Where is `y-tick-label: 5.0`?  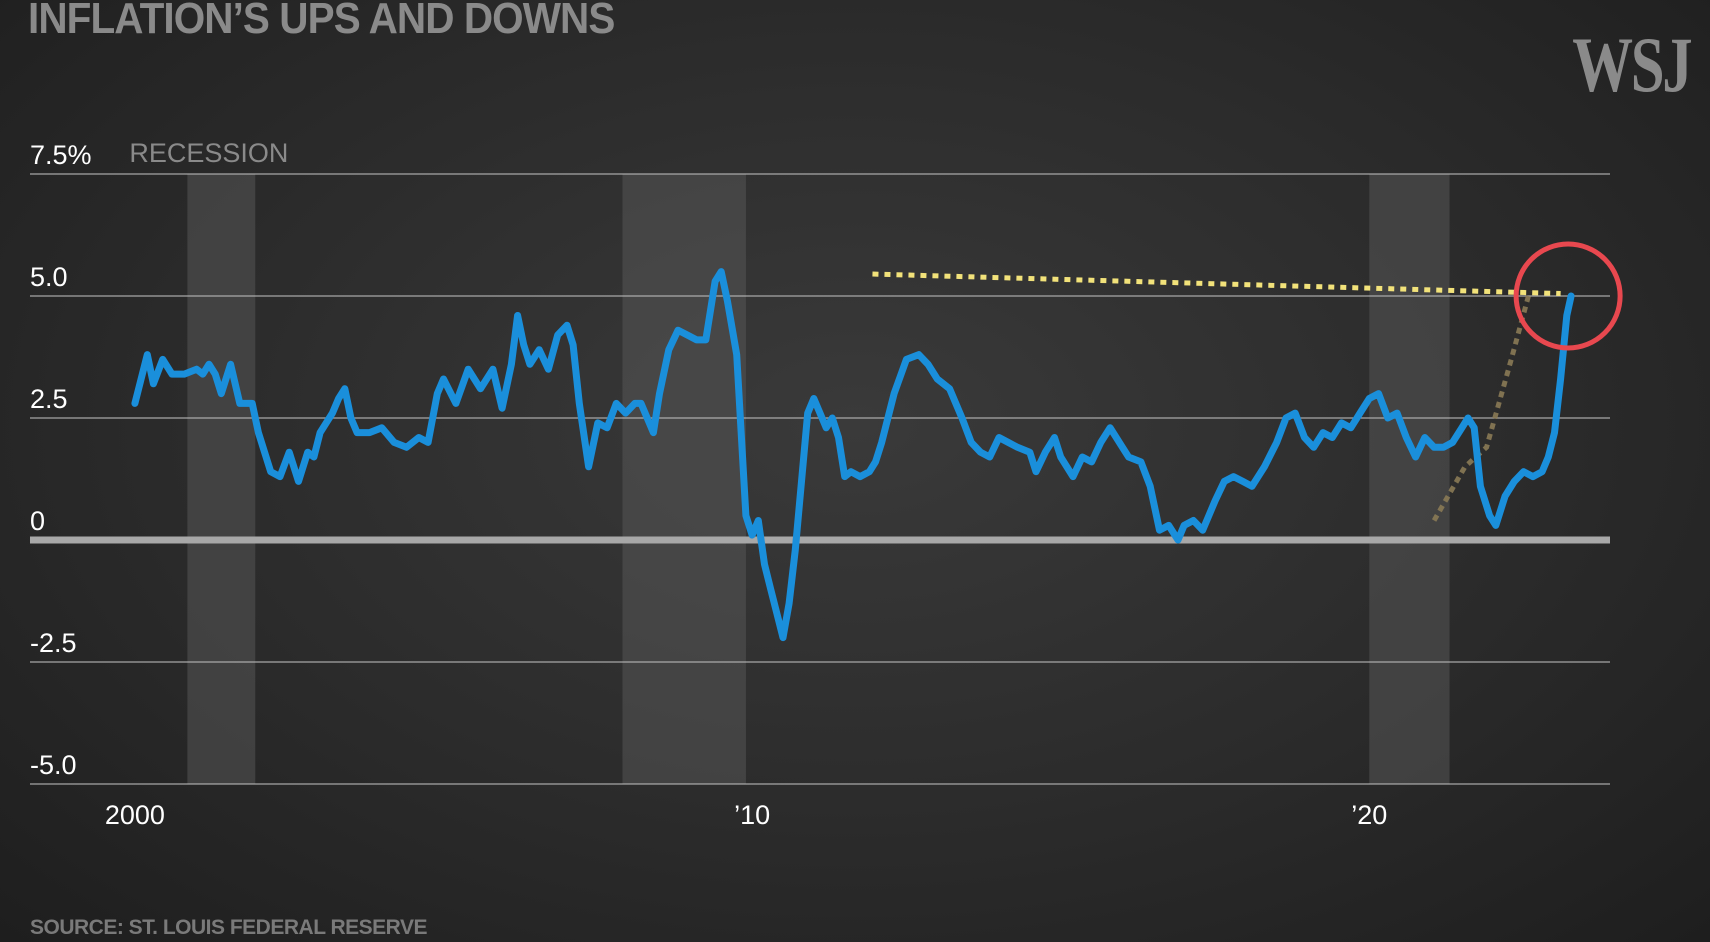 y-tick-label: 5.0 is located at coordinates (49, 277).